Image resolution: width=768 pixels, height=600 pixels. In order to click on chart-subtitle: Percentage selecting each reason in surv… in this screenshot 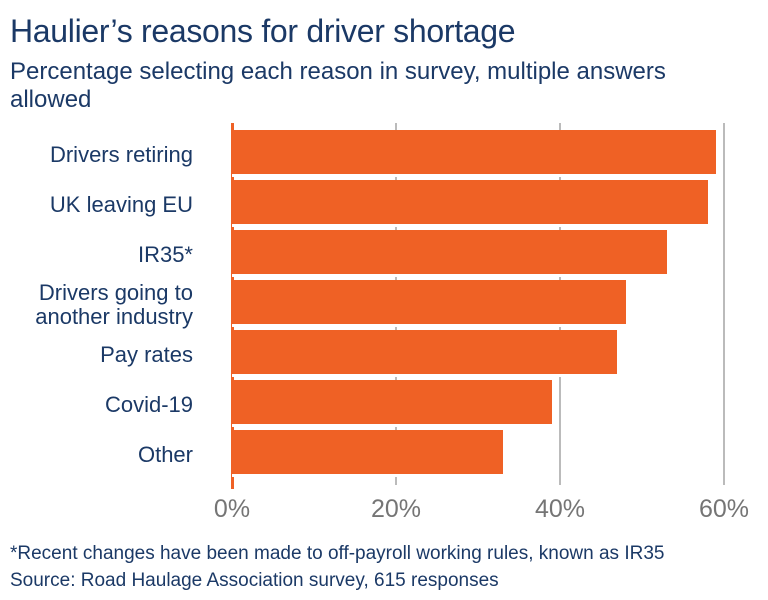, I will do `click(338, 86)`.